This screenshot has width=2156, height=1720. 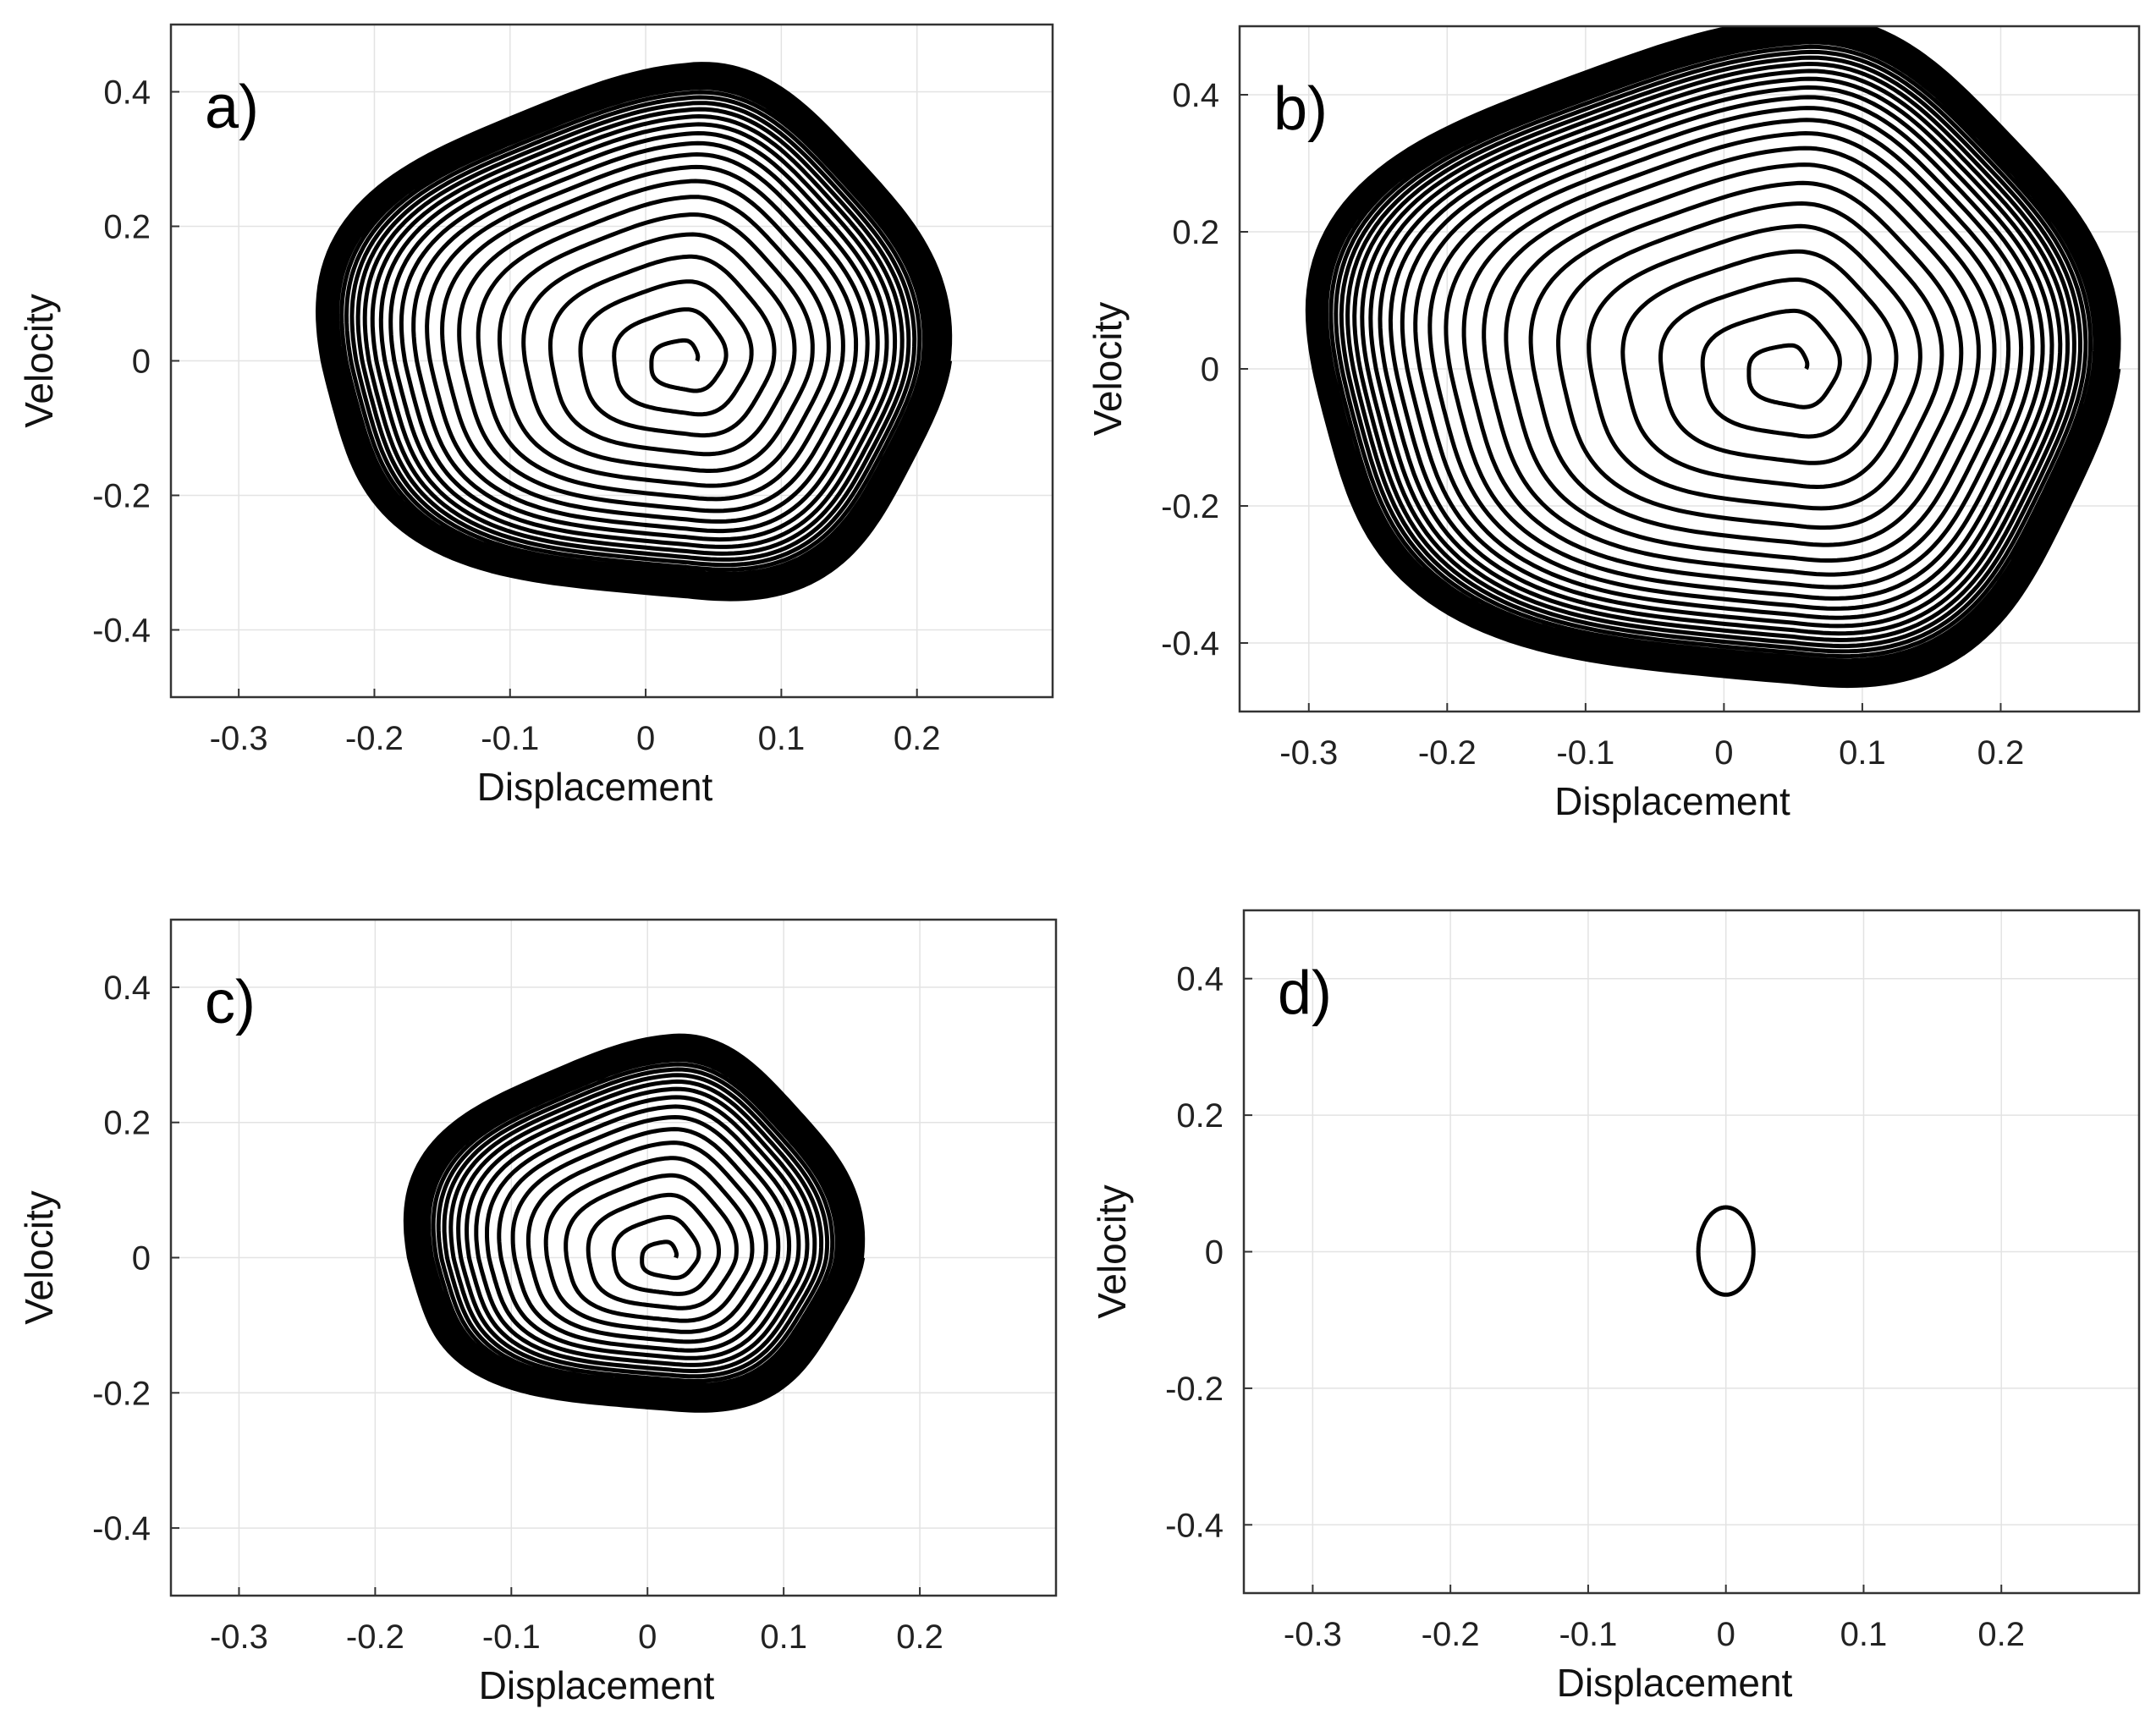 I want to click on panel-letter: c), so click(x=231, y=1002).